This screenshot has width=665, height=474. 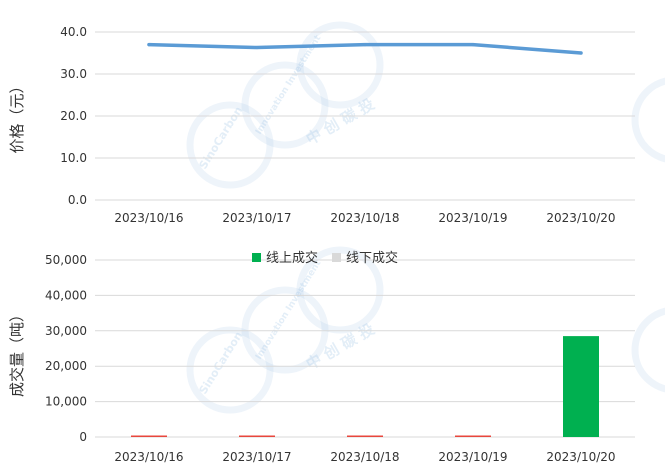 What do you see at coordinates (472, 218) in the screenshot?
I see `price-x-tick-label: 2023/10/19` at bounding box center [472, 218].